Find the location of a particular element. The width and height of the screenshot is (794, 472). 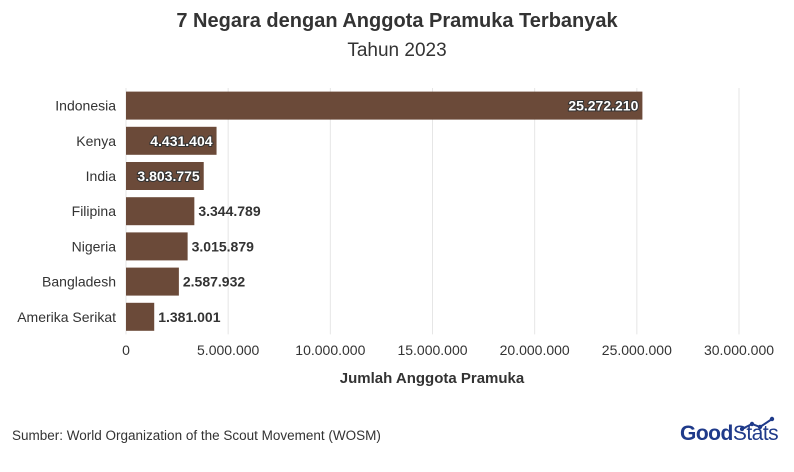

value-label: 2.587.932 is located at coordinates (214, 282).